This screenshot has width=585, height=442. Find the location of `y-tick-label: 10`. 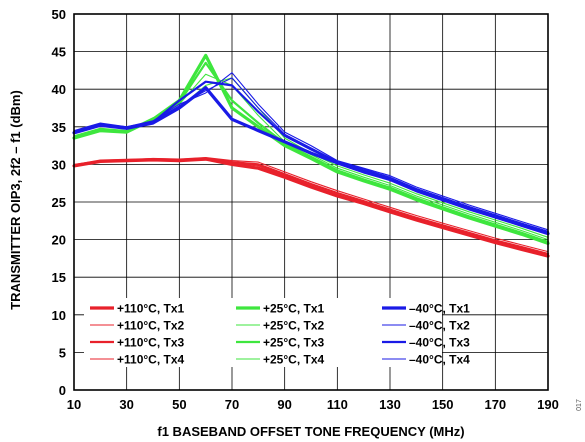

y-tick-label: 10 is located at coordinates (59, 315).